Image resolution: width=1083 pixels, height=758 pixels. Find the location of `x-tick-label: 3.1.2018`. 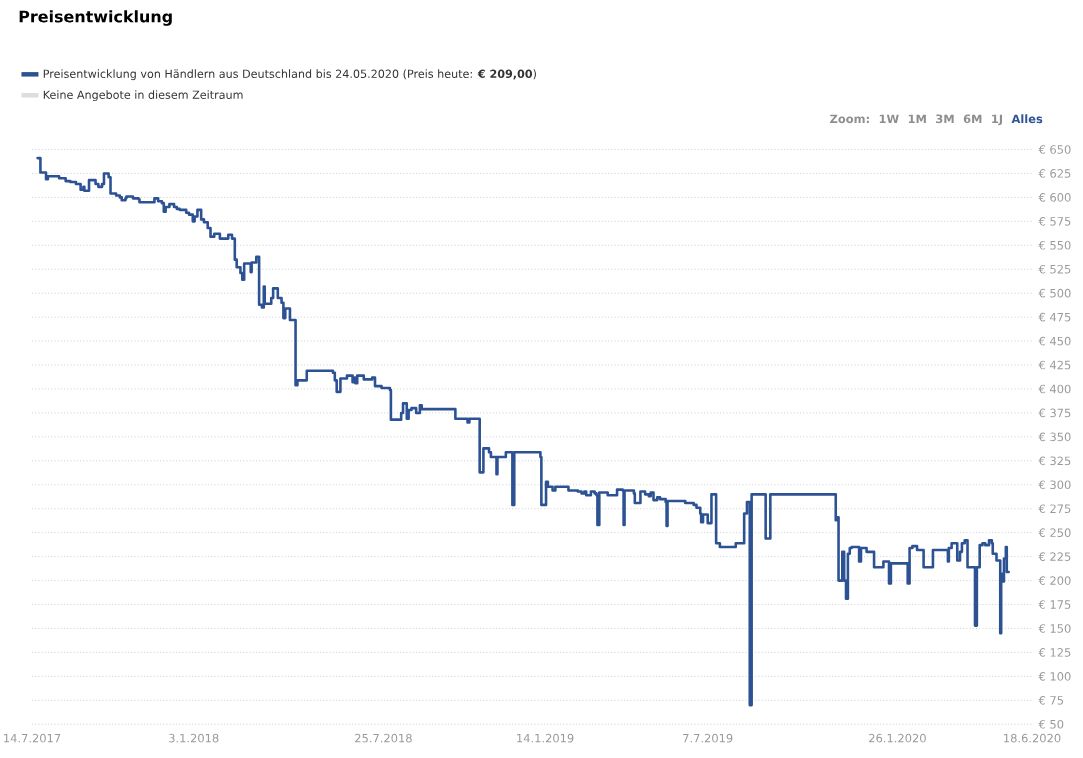

x-tick-label: 3.1.2018 is located at coordinates (194, 738).